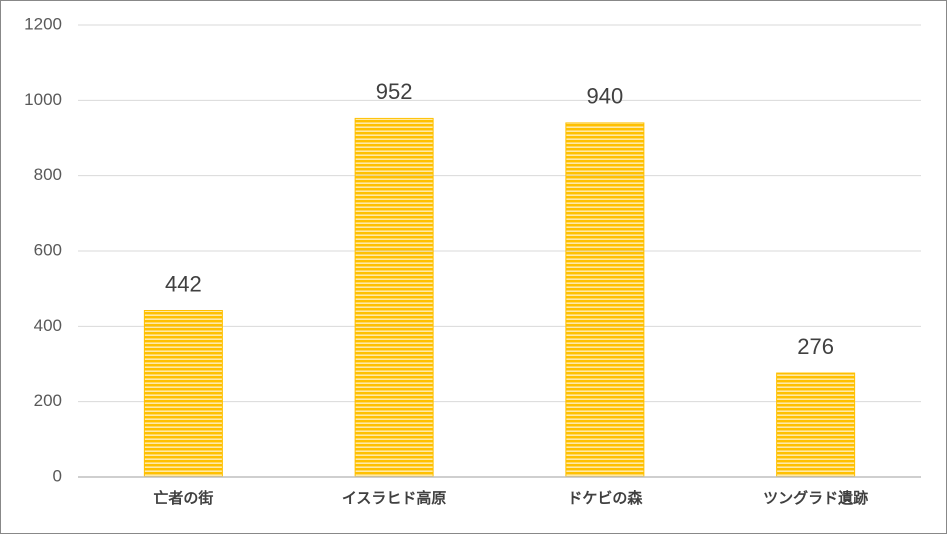 The width and height of the screenshot is (947, 534). What do you see at coordinates (48, 400) in the screenshot?
I see `y-tick-label: 200` at bounding box center [48, 400].